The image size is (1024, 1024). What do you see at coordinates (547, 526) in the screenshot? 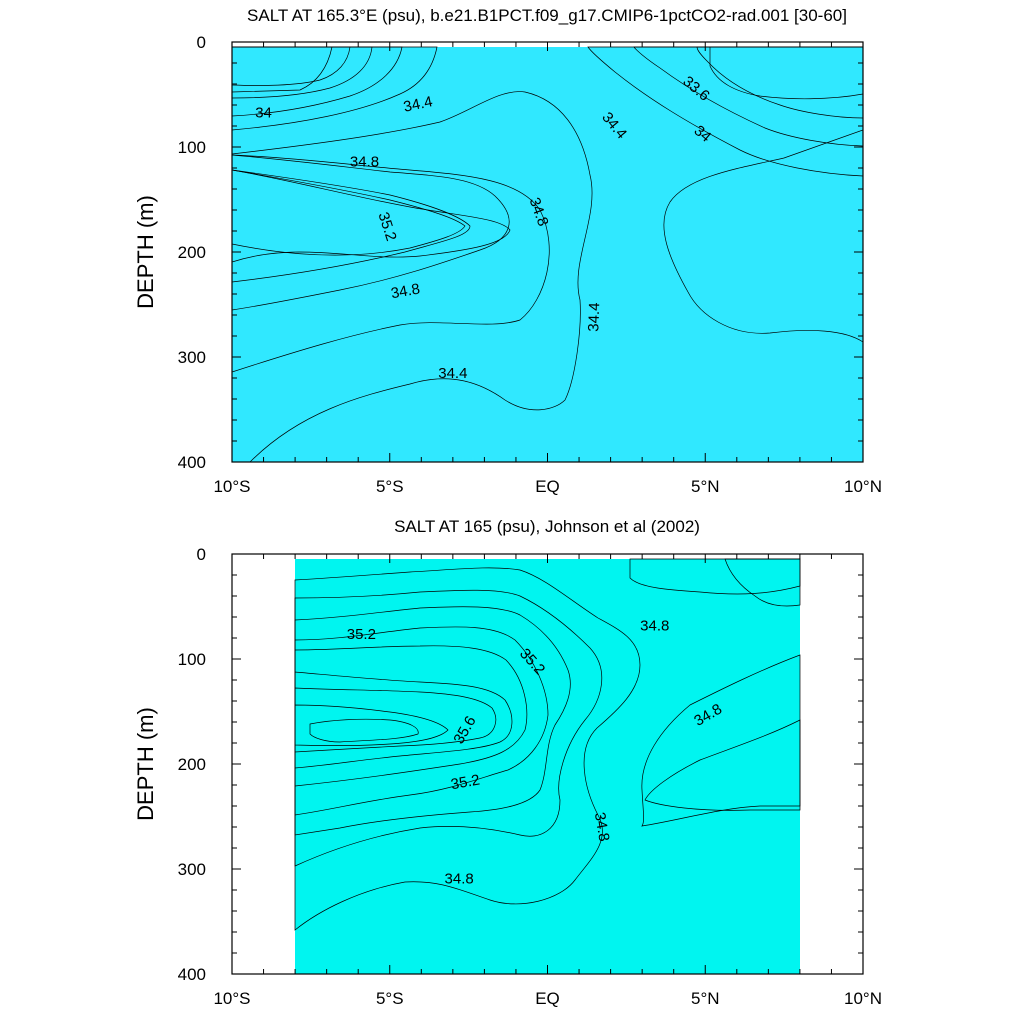
I see `observed-panel-title: SALT AT 165 (psu), Johnson et al (2002)` at bounding box center [547, 526].